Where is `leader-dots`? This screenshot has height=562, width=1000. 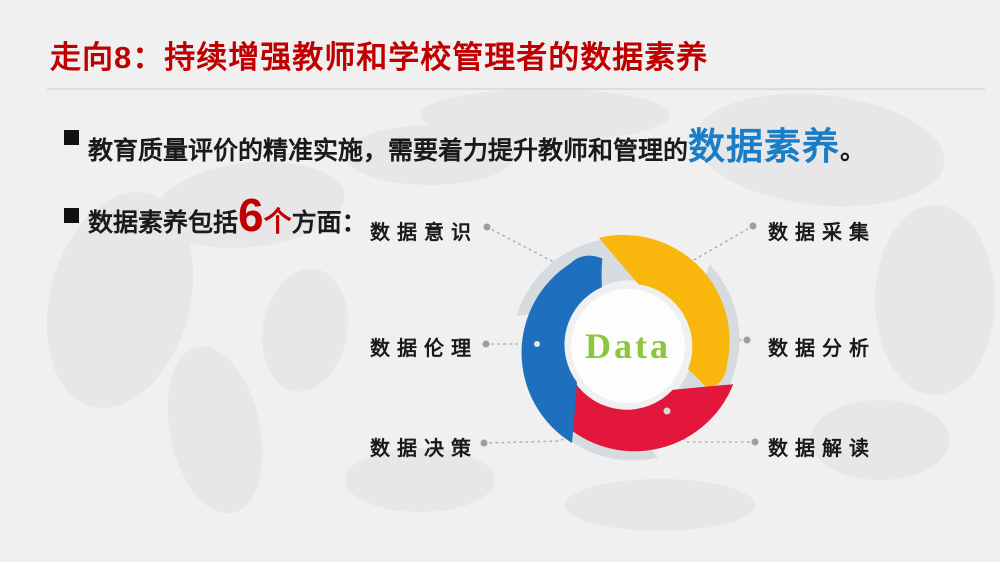 leader-dots is located at coordinates (619, 334).